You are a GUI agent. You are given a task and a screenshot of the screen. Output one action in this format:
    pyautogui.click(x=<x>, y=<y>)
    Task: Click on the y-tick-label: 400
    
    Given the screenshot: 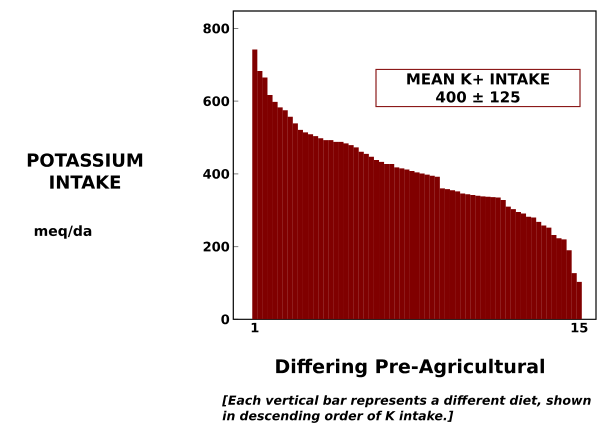 What is the action you would take?
    pyautogui.click(x=216, y=173)
    